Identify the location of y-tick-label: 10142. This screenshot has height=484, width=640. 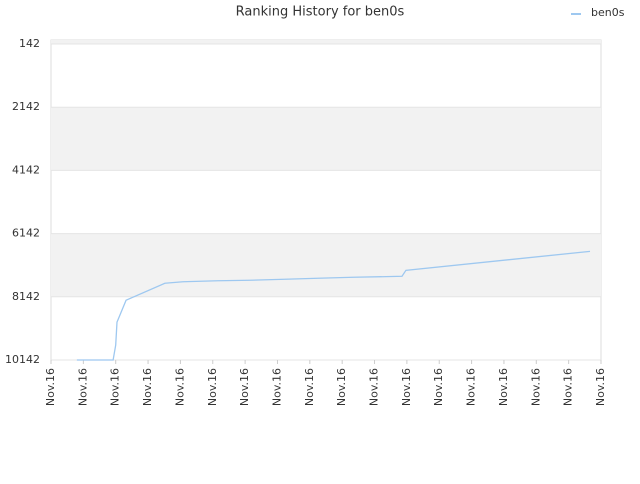
(22, 359).